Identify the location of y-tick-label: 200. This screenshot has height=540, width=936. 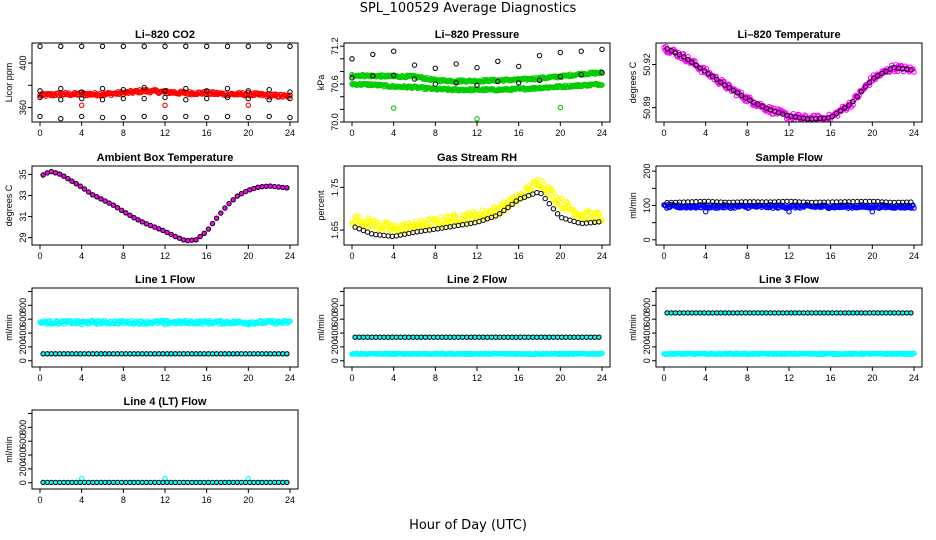
(647, 171).